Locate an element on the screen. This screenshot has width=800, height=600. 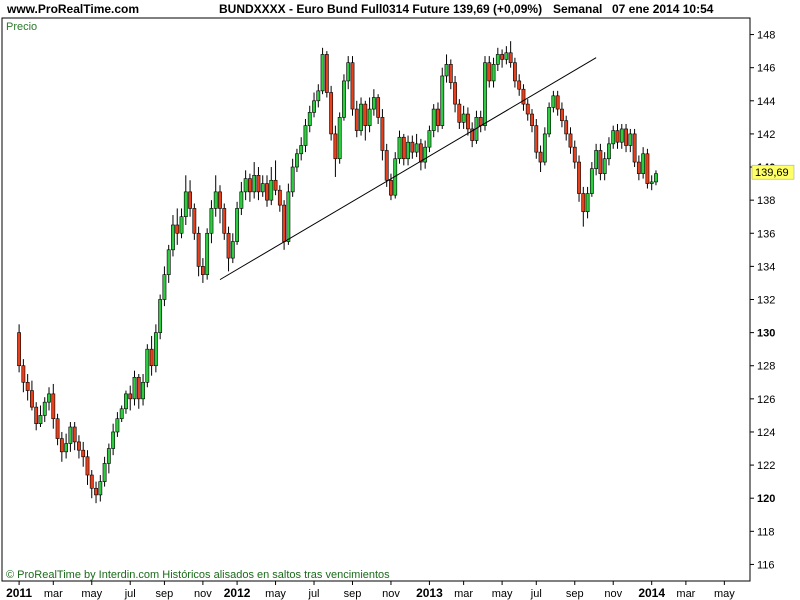
x-tick-label: sep is located at coordinates (165, 594).